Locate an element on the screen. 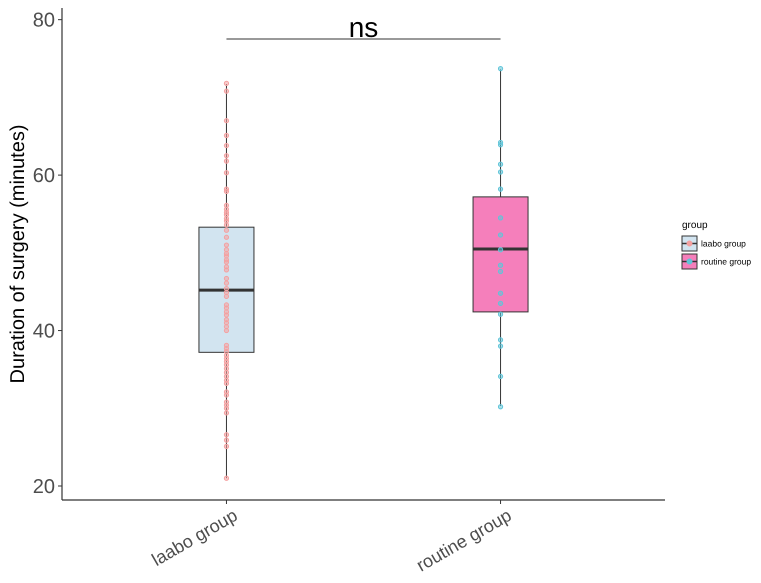 Image resolution: width=761 pixels, height=583 pixels. legend-label: routine group is located at coordinates (726, 261).